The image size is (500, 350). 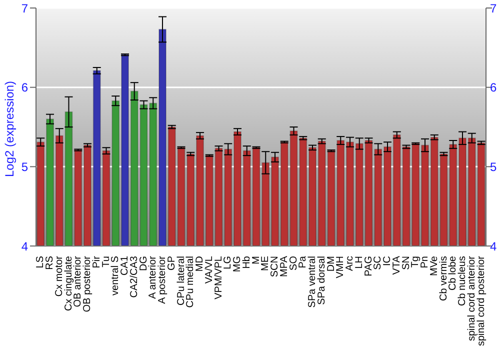 I want to click on x-tick-label: CA2/CA3, so click(x=134, y=277).